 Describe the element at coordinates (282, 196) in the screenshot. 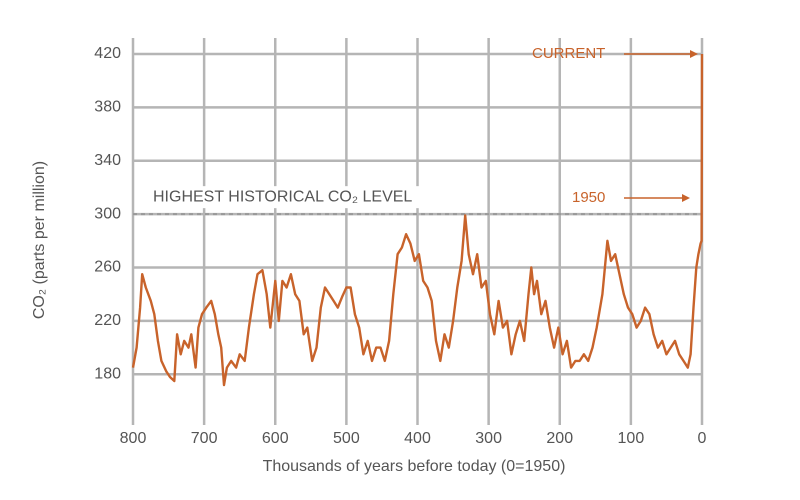

I see `reference-label: HIGHEST HISTORICAL CO₂ LEVEL` at that location.